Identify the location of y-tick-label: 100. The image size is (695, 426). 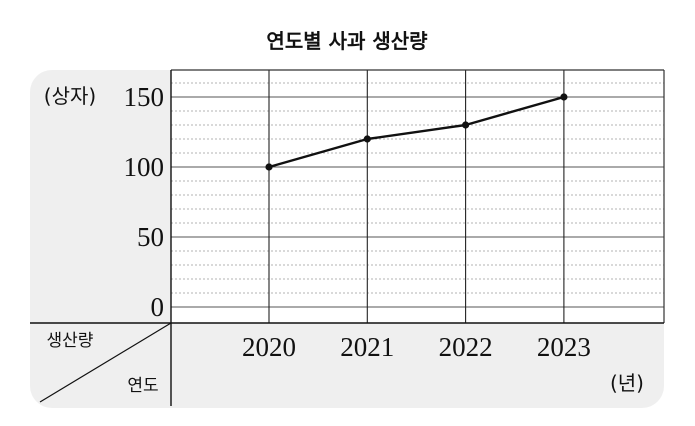
(144, 167).